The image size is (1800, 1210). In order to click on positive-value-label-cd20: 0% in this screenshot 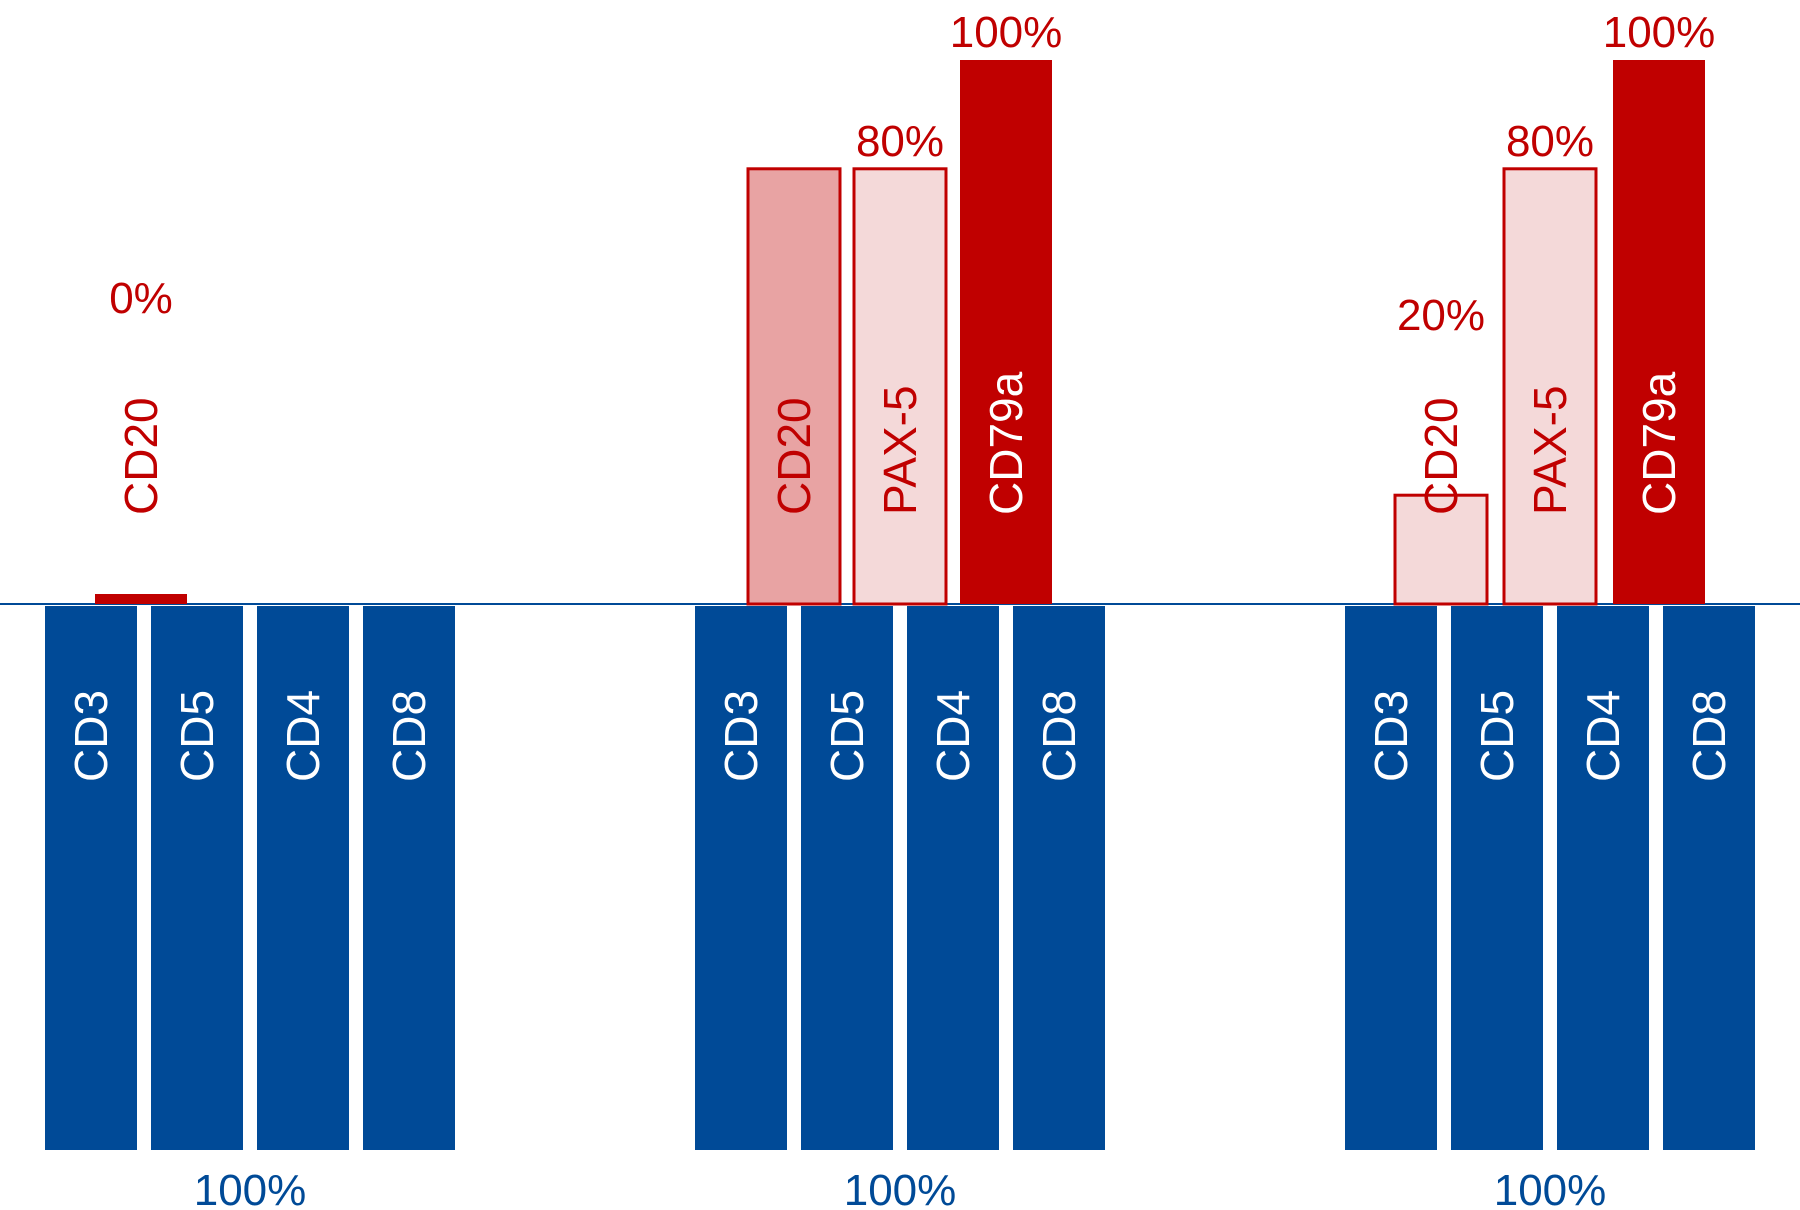, I will do `click(141, 298)`.